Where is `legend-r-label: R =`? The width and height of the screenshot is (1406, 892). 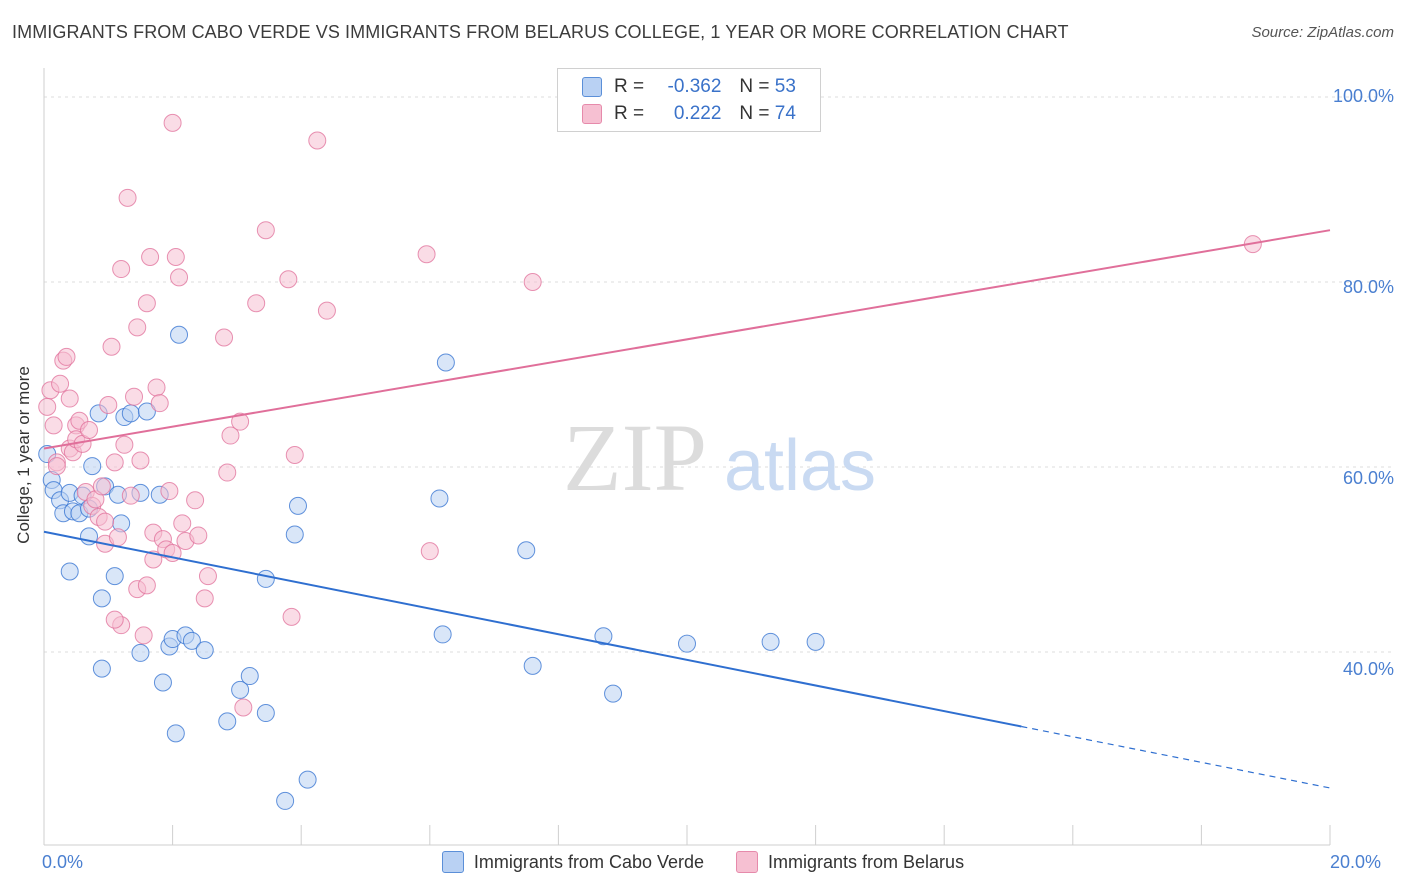
legend-r-label: R = is located at coordinates (629, 113).